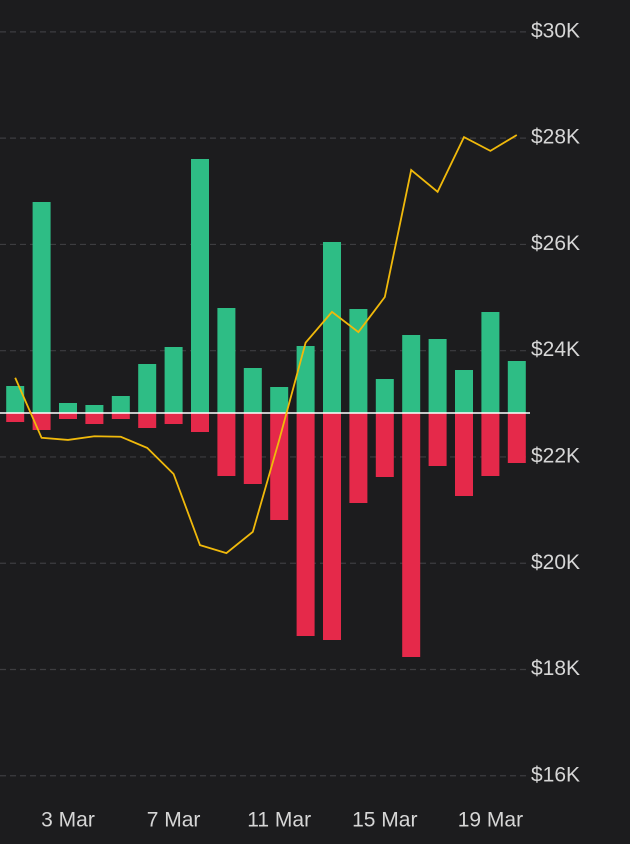 The width and height of the screenshot is (630, 844). I want to click on y-tick-label: $30K, so click(555, 30).